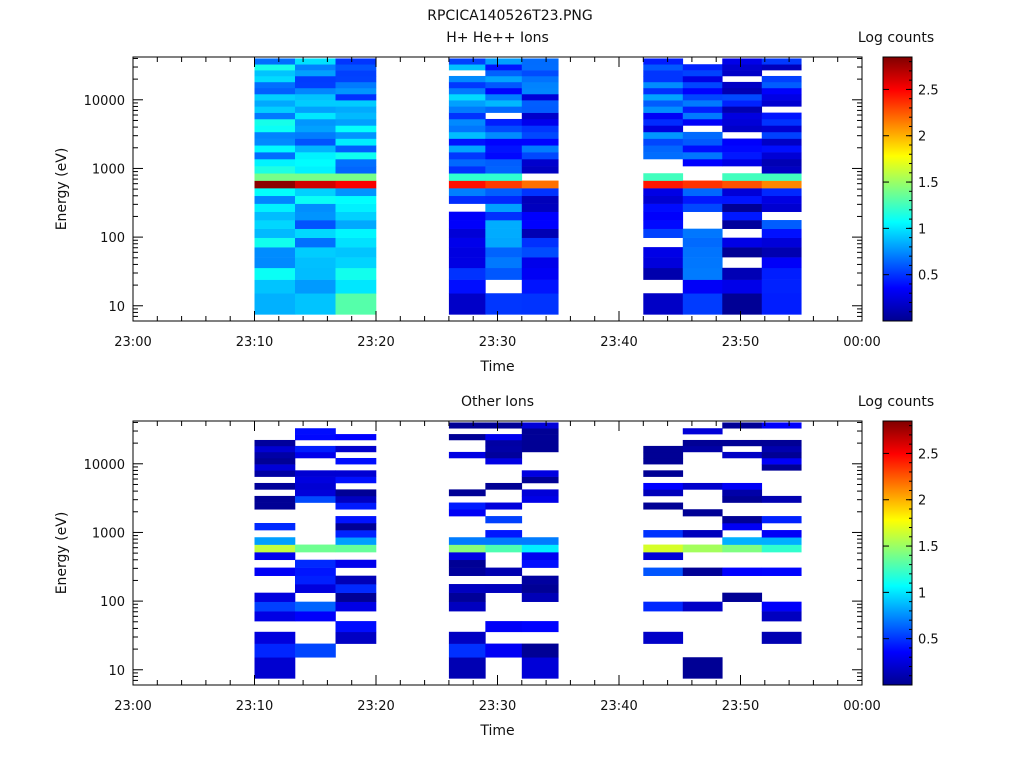  I want to click on y-tick-label: 10000, so click(104, 101).